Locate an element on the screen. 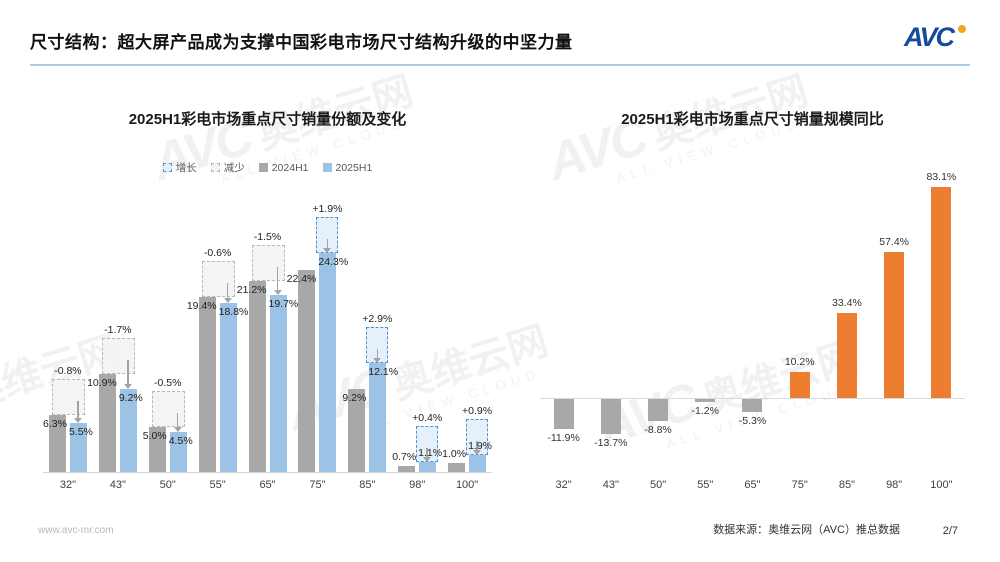 This screenshot has width=1000, height=562. yoy-value-label: 33.4% is located at coordinates (847, 303).